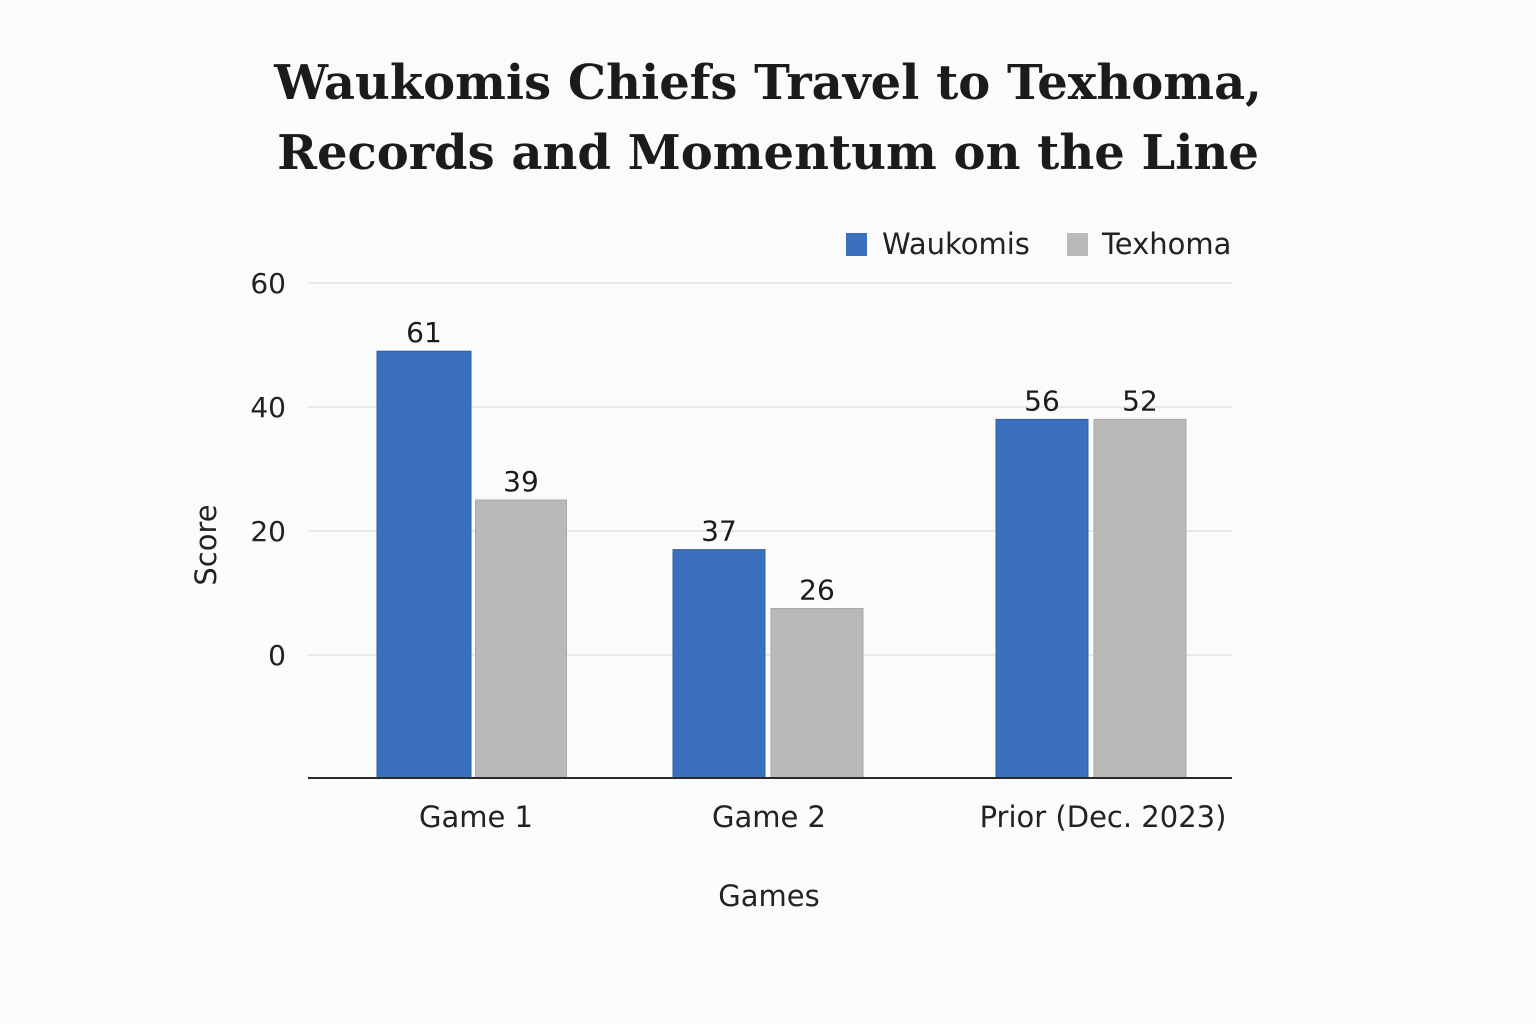 The image size is (1536, 1024). What do you see at coordinates (1140, 400) in the screenshot?
I see `data-label-texhoma-3: 52` at bounding box center [1140, 400].